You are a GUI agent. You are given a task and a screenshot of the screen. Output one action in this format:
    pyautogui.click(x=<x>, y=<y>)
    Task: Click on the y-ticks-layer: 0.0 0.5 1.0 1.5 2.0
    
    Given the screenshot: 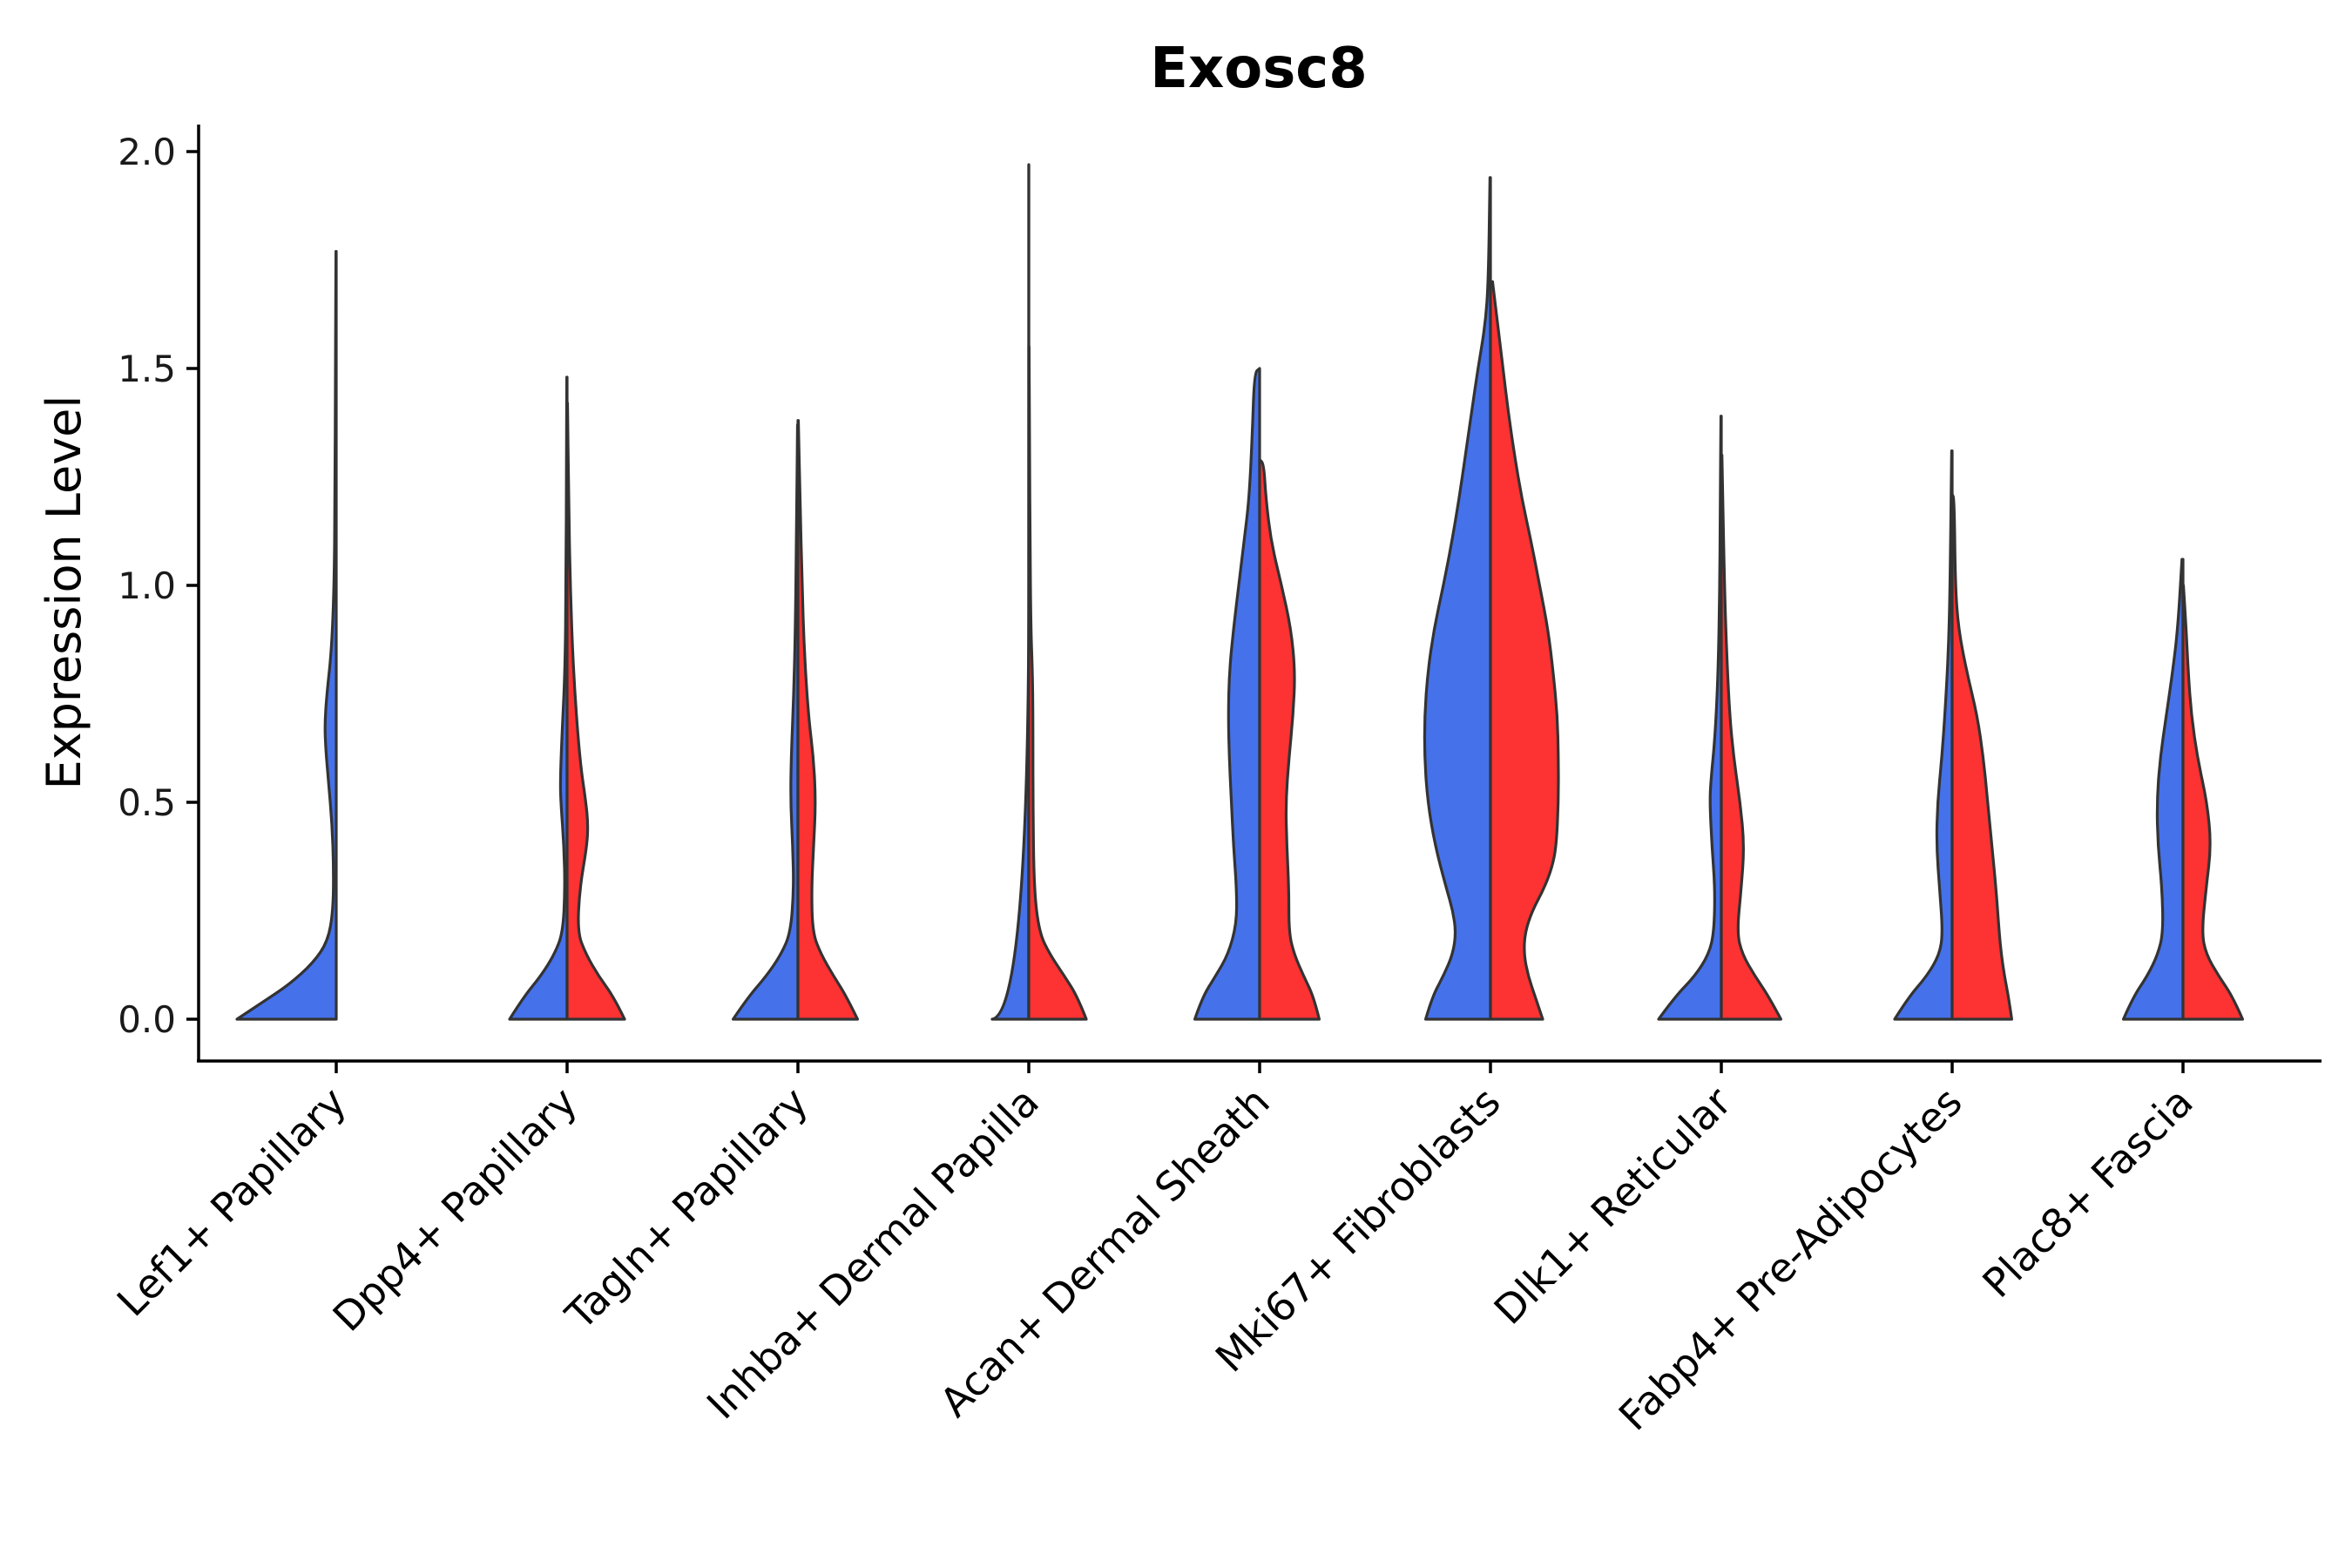 What is the action you would take?
    pyautogui.click(x=158, y=586)
    